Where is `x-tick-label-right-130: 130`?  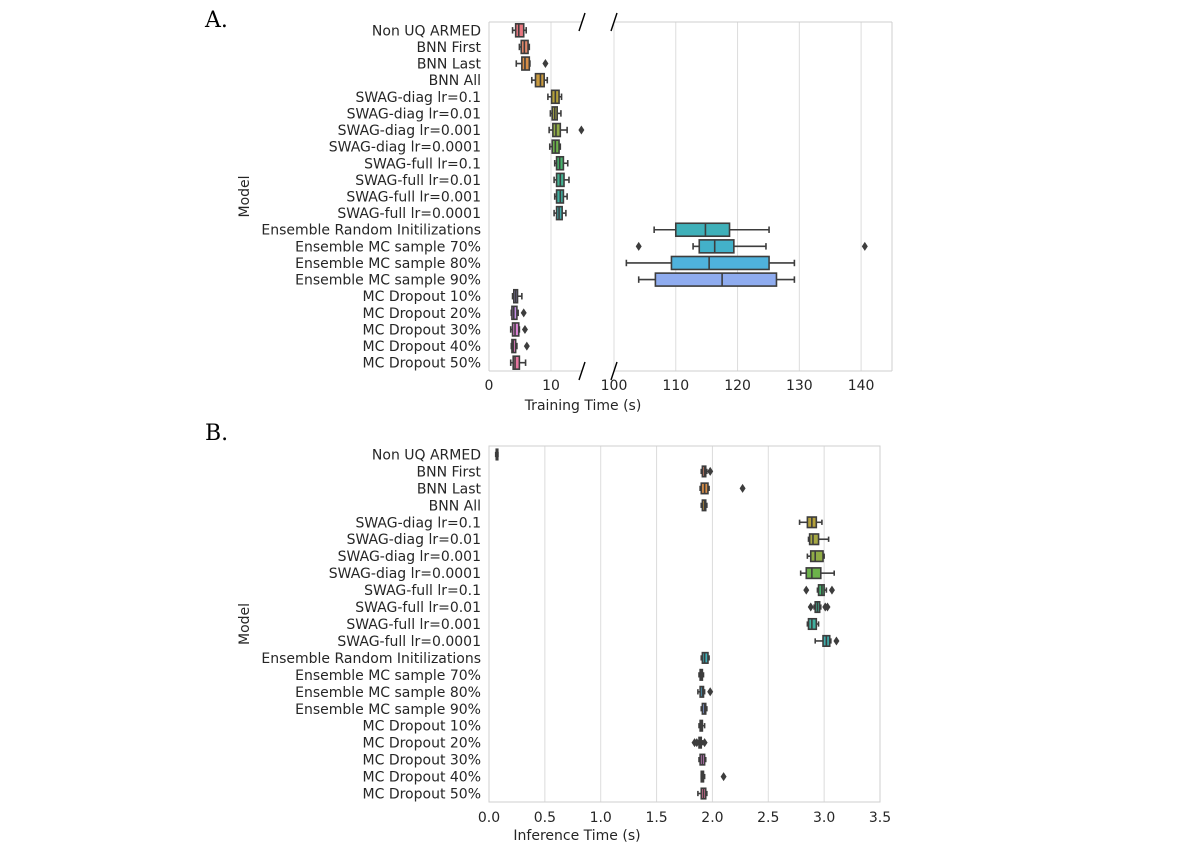 x-tick-label-right-130: 130 is located at coordinates (799, 386).